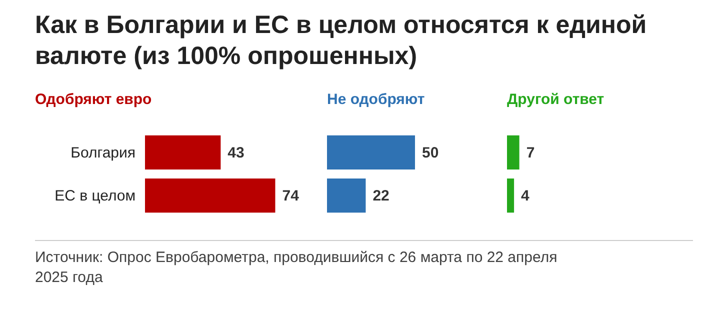 Image resolution: width=707 pixels, height=322 pixels. What do you see at coordinates (530, 153) in the screenshot?
I see `data-label: 7` at bounding box center [530, 153].